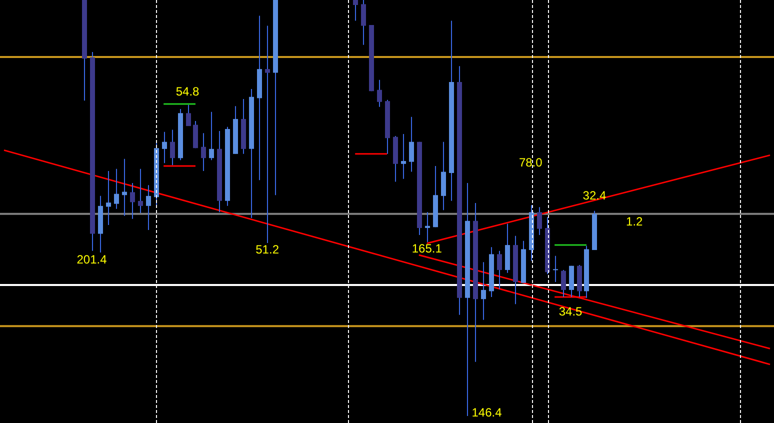  Describe the element at coordinates (635, 221) in the screenshot. I see `annotation: 1.2` at that location.